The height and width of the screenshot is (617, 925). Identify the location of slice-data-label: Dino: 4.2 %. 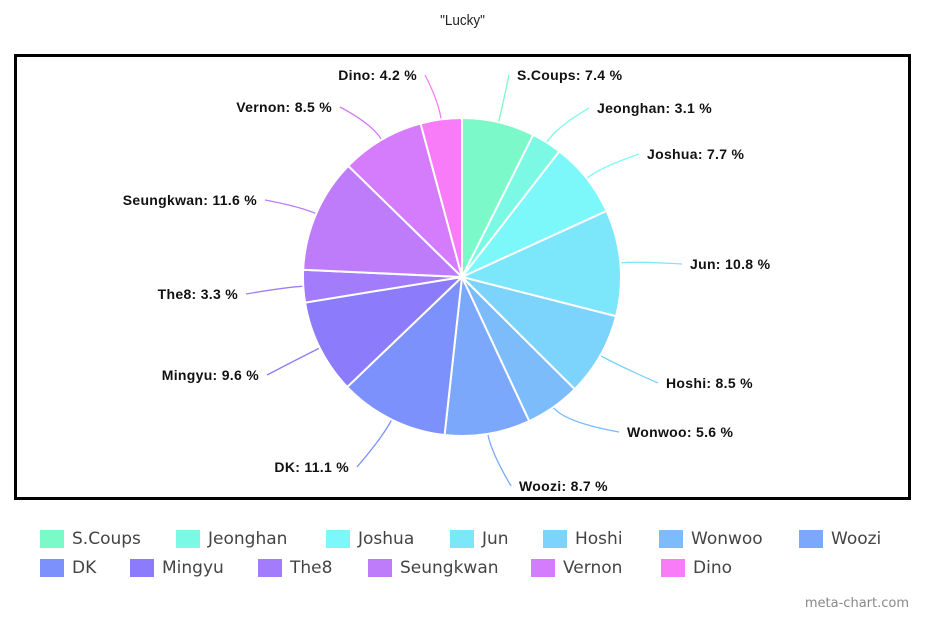
(377, 75).